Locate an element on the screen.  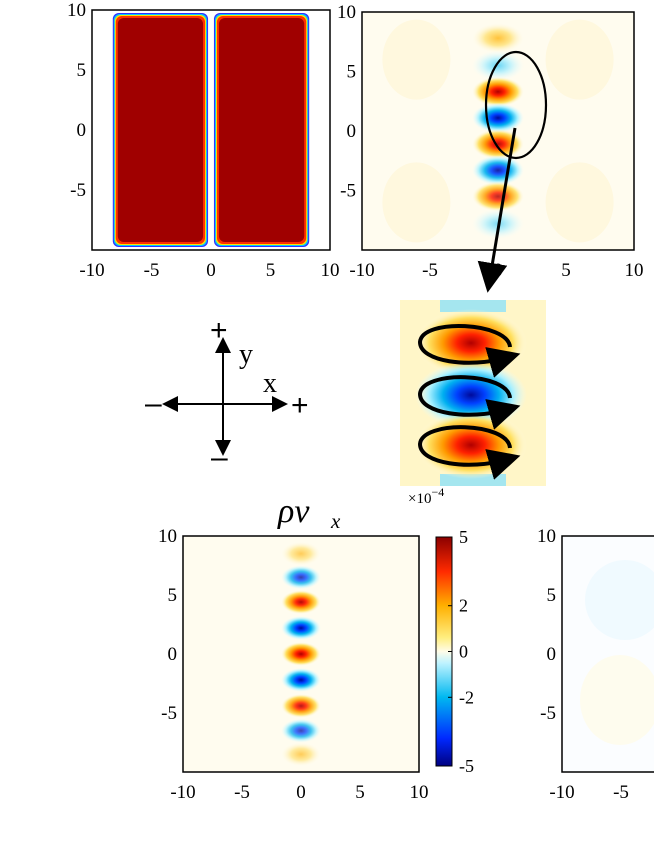
zoom-inset is located at coordinates (473, 393).